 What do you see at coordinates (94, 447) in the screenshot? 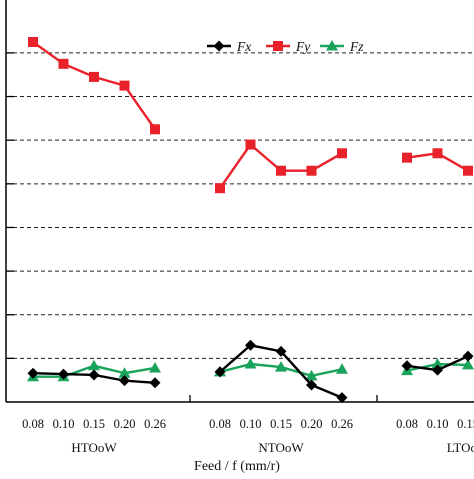
I see `group-label: HTOoW` at bounding box center [94, 447].